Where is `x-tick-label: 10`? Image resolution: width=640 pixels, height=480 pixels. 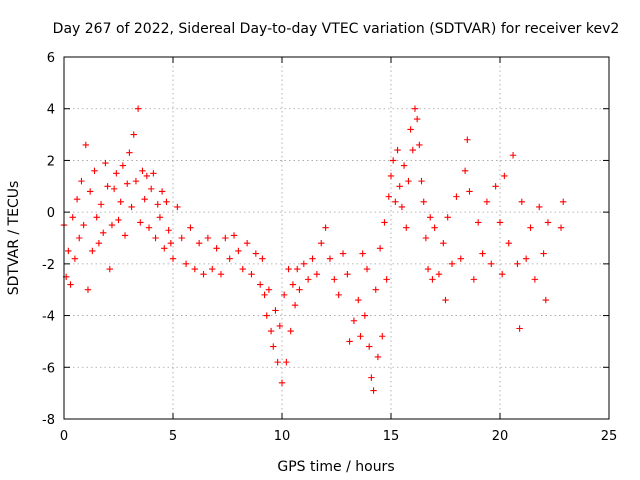
x-tick-label: 10 is located at coordinates (282, 436).